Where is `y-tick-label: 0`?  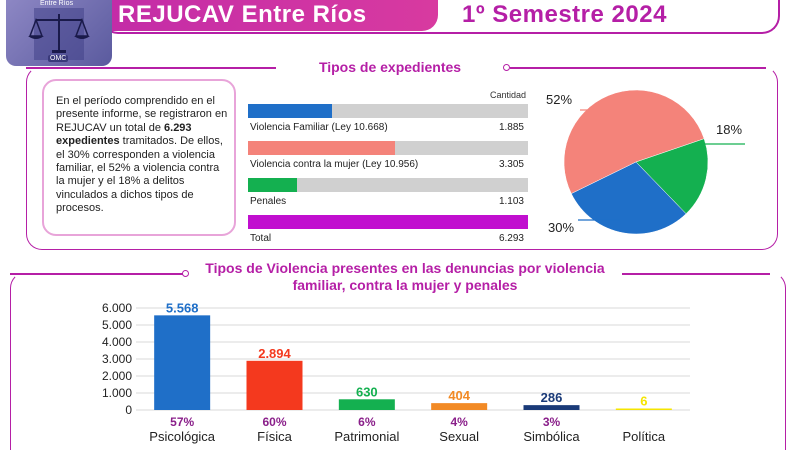 y-tick-label: 0 is located at coordinates (128, 410).